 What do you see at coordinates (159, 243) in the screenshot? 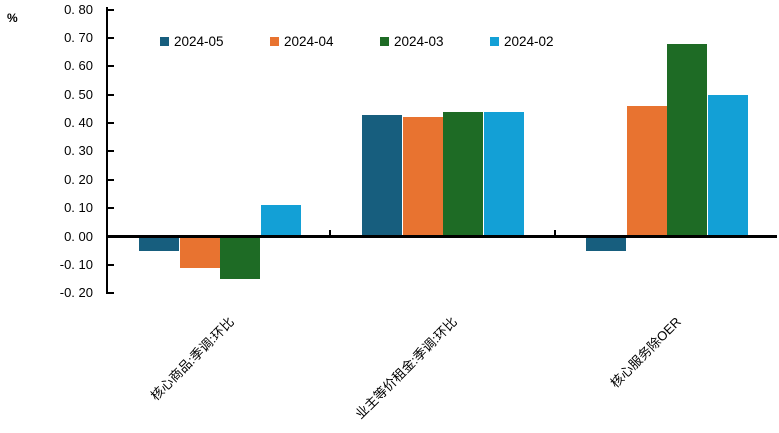
I see `bar-2024-05-cat1` at bounding box center [159, 243].